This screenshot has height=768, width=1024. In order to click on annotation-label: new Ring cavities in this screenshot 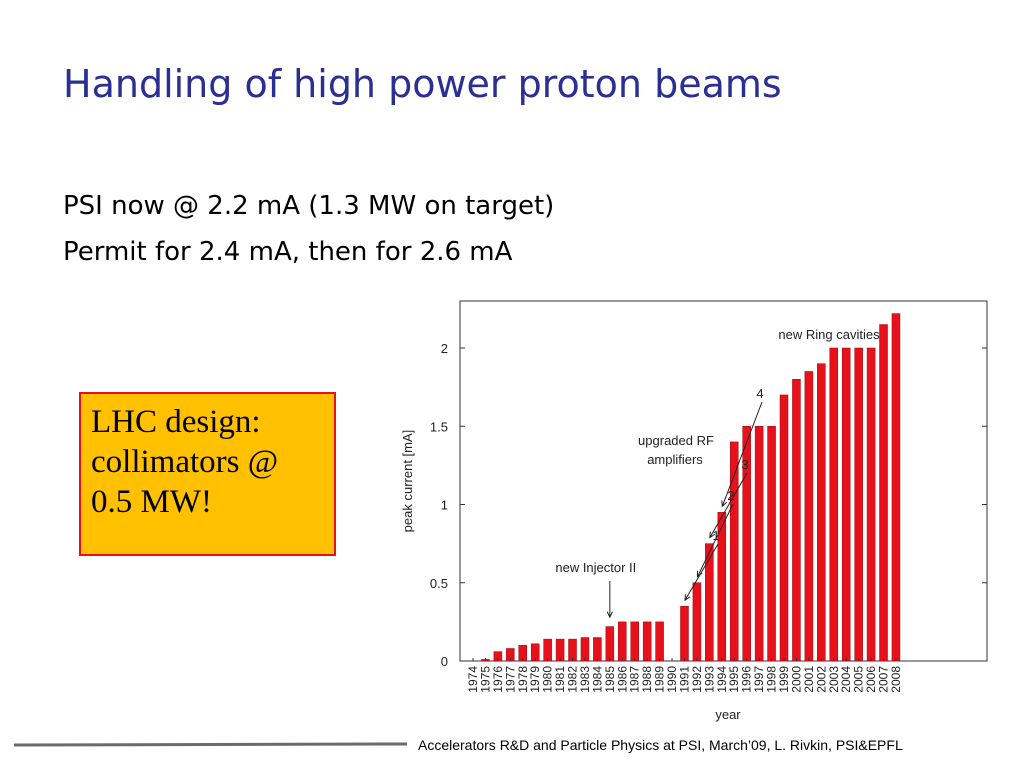, I will do `click(829, 334)`.